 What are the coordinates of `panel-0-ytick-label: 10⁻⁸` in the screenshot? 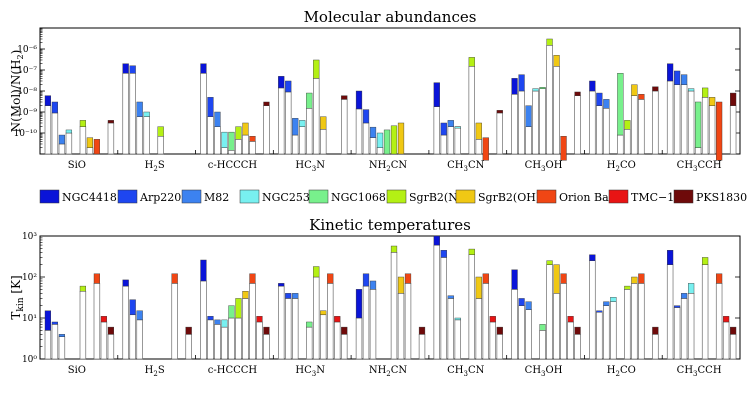 It's located at (27, 92).